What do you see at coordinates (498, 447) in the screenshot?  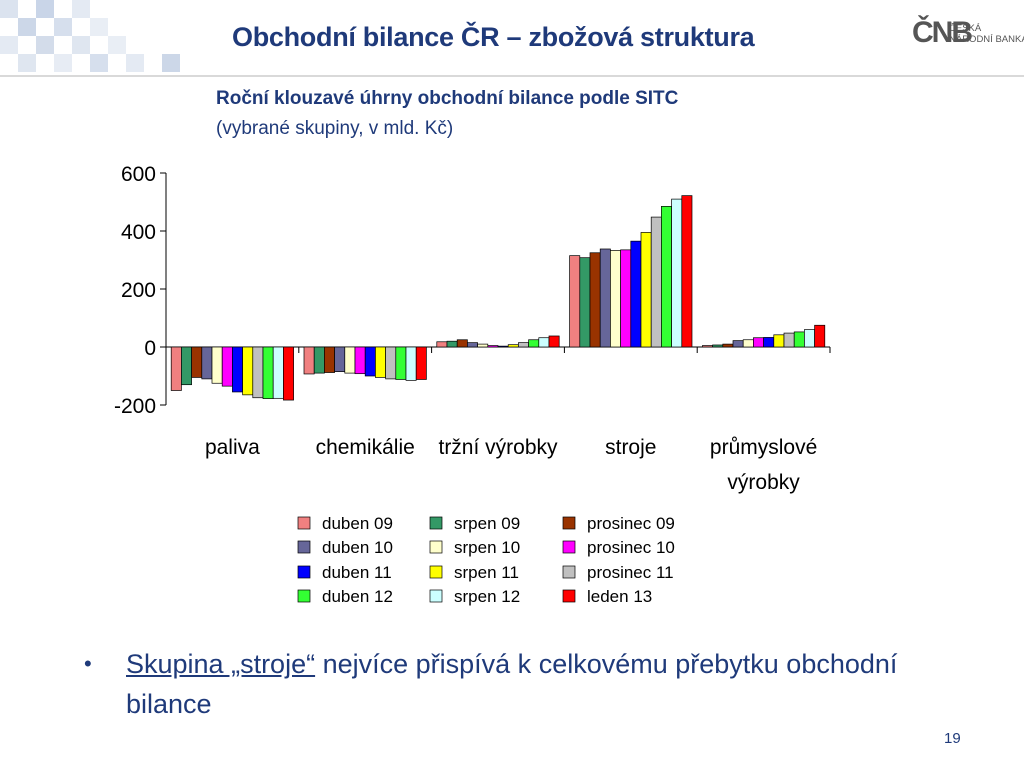 I see `x-category-label: tržní výrobky` at bounding box center [498, 447].